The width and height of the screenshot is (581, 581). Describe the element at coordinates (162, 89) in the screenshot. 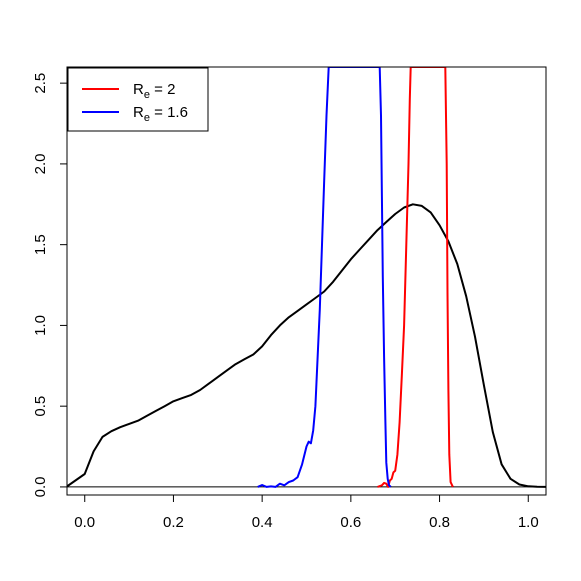

I see `legend-label-re-2-suffix: = 2` at that location.